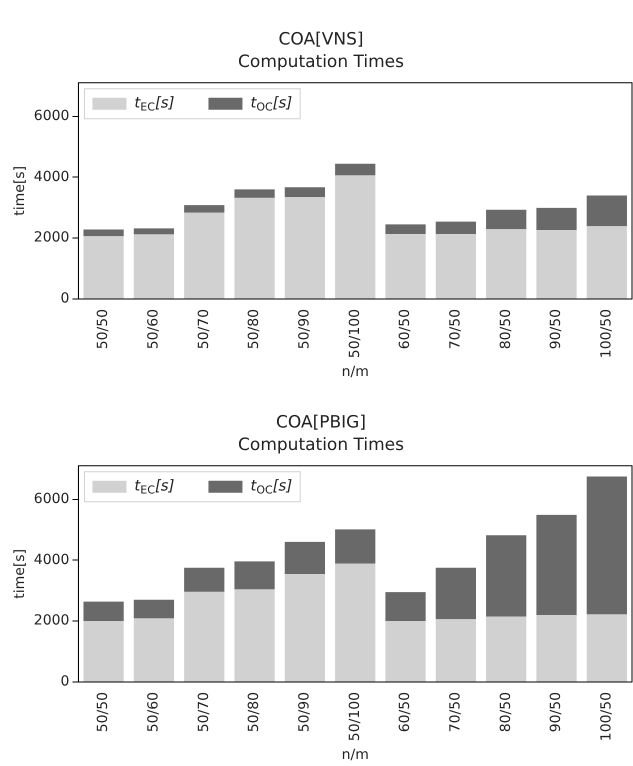  I want to click on chart-title: COA[VNS], so click(321, 40).